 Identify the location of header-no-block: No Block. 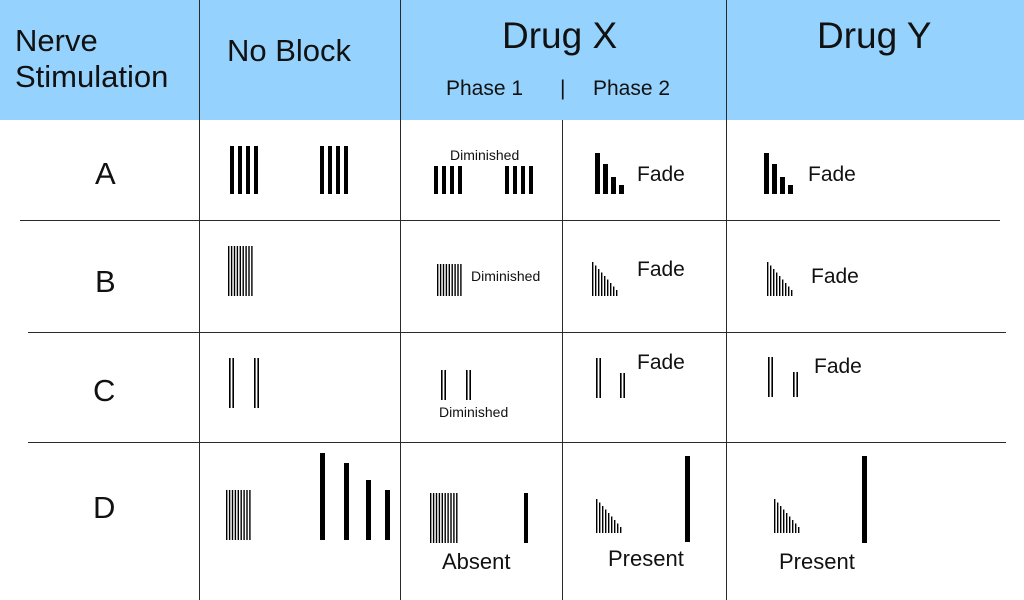
(289, 50).